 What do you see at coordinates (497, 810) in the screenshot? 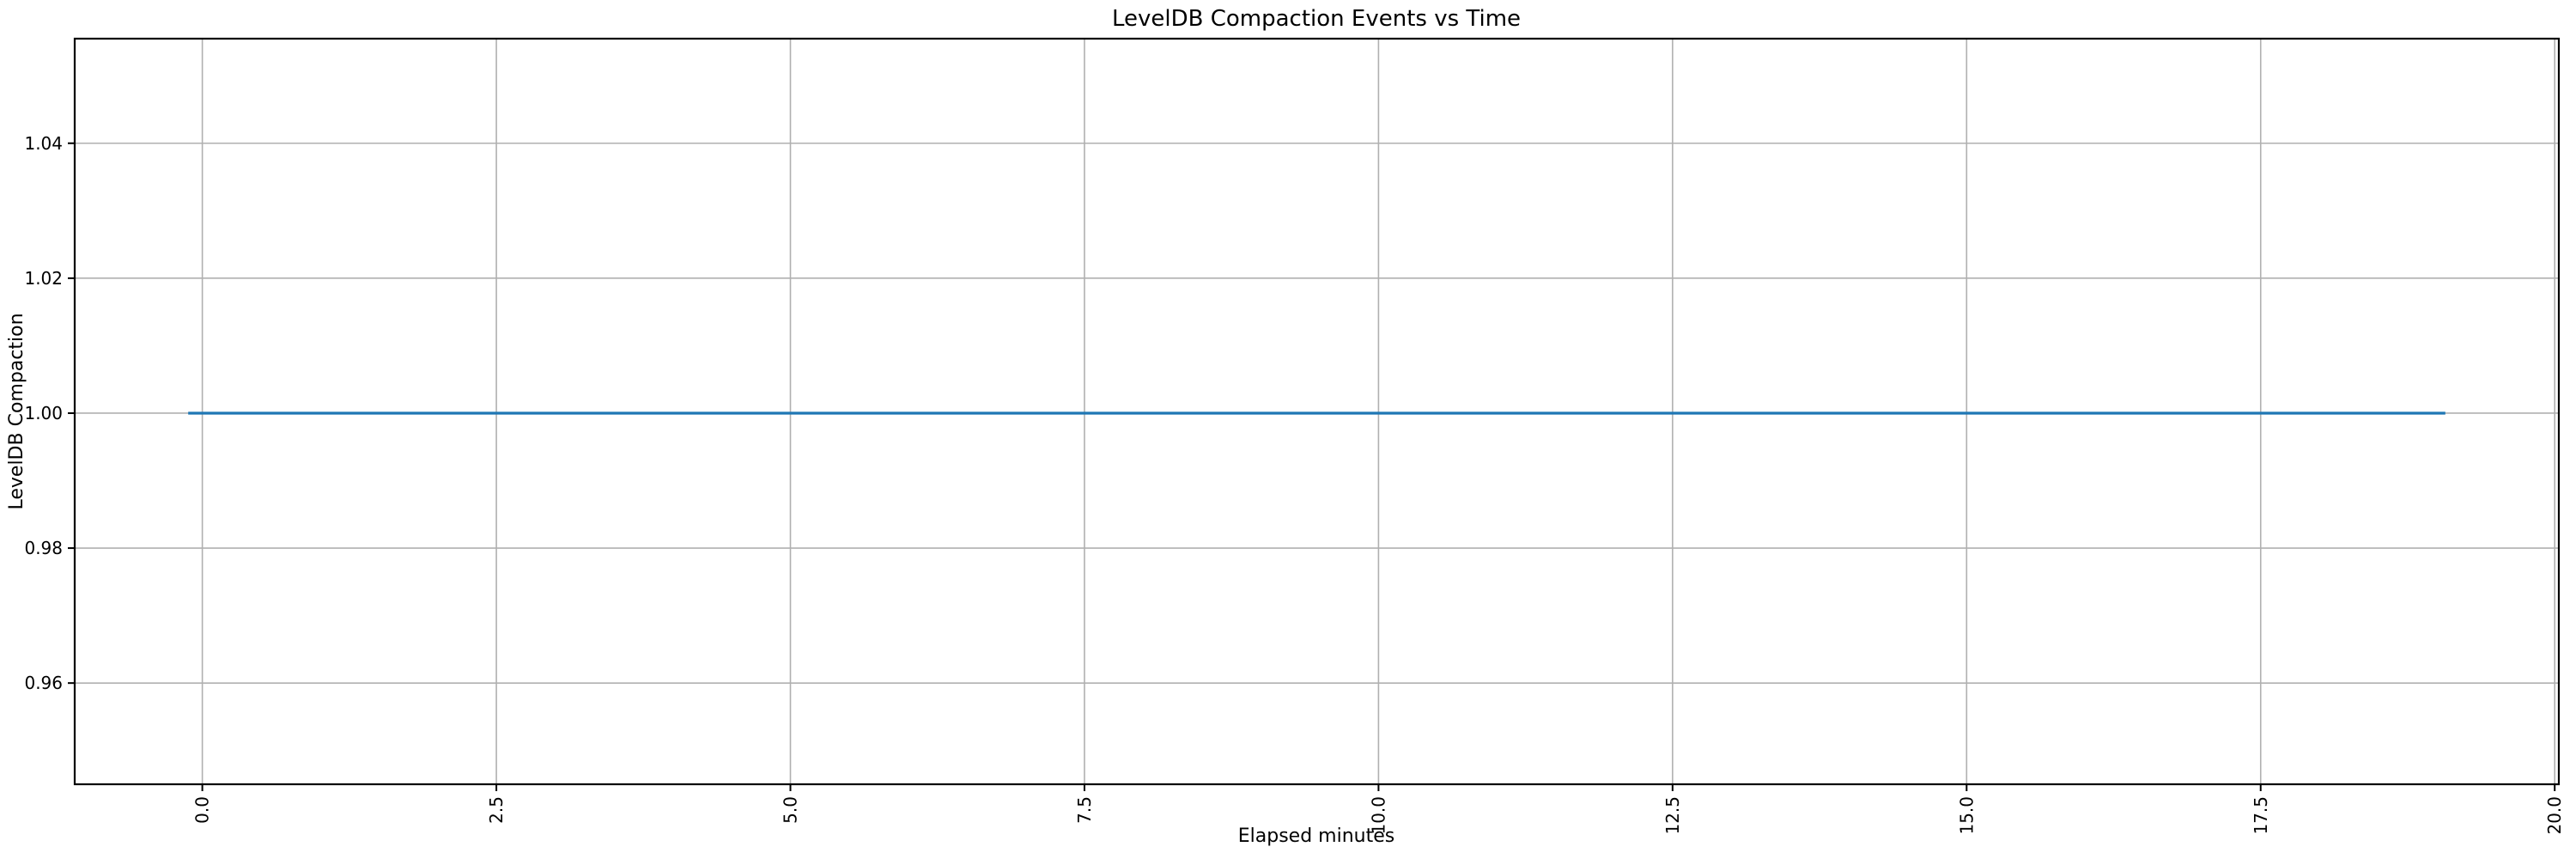
I see `x-tick-label: 2.5` at bounding box center [497, 810].